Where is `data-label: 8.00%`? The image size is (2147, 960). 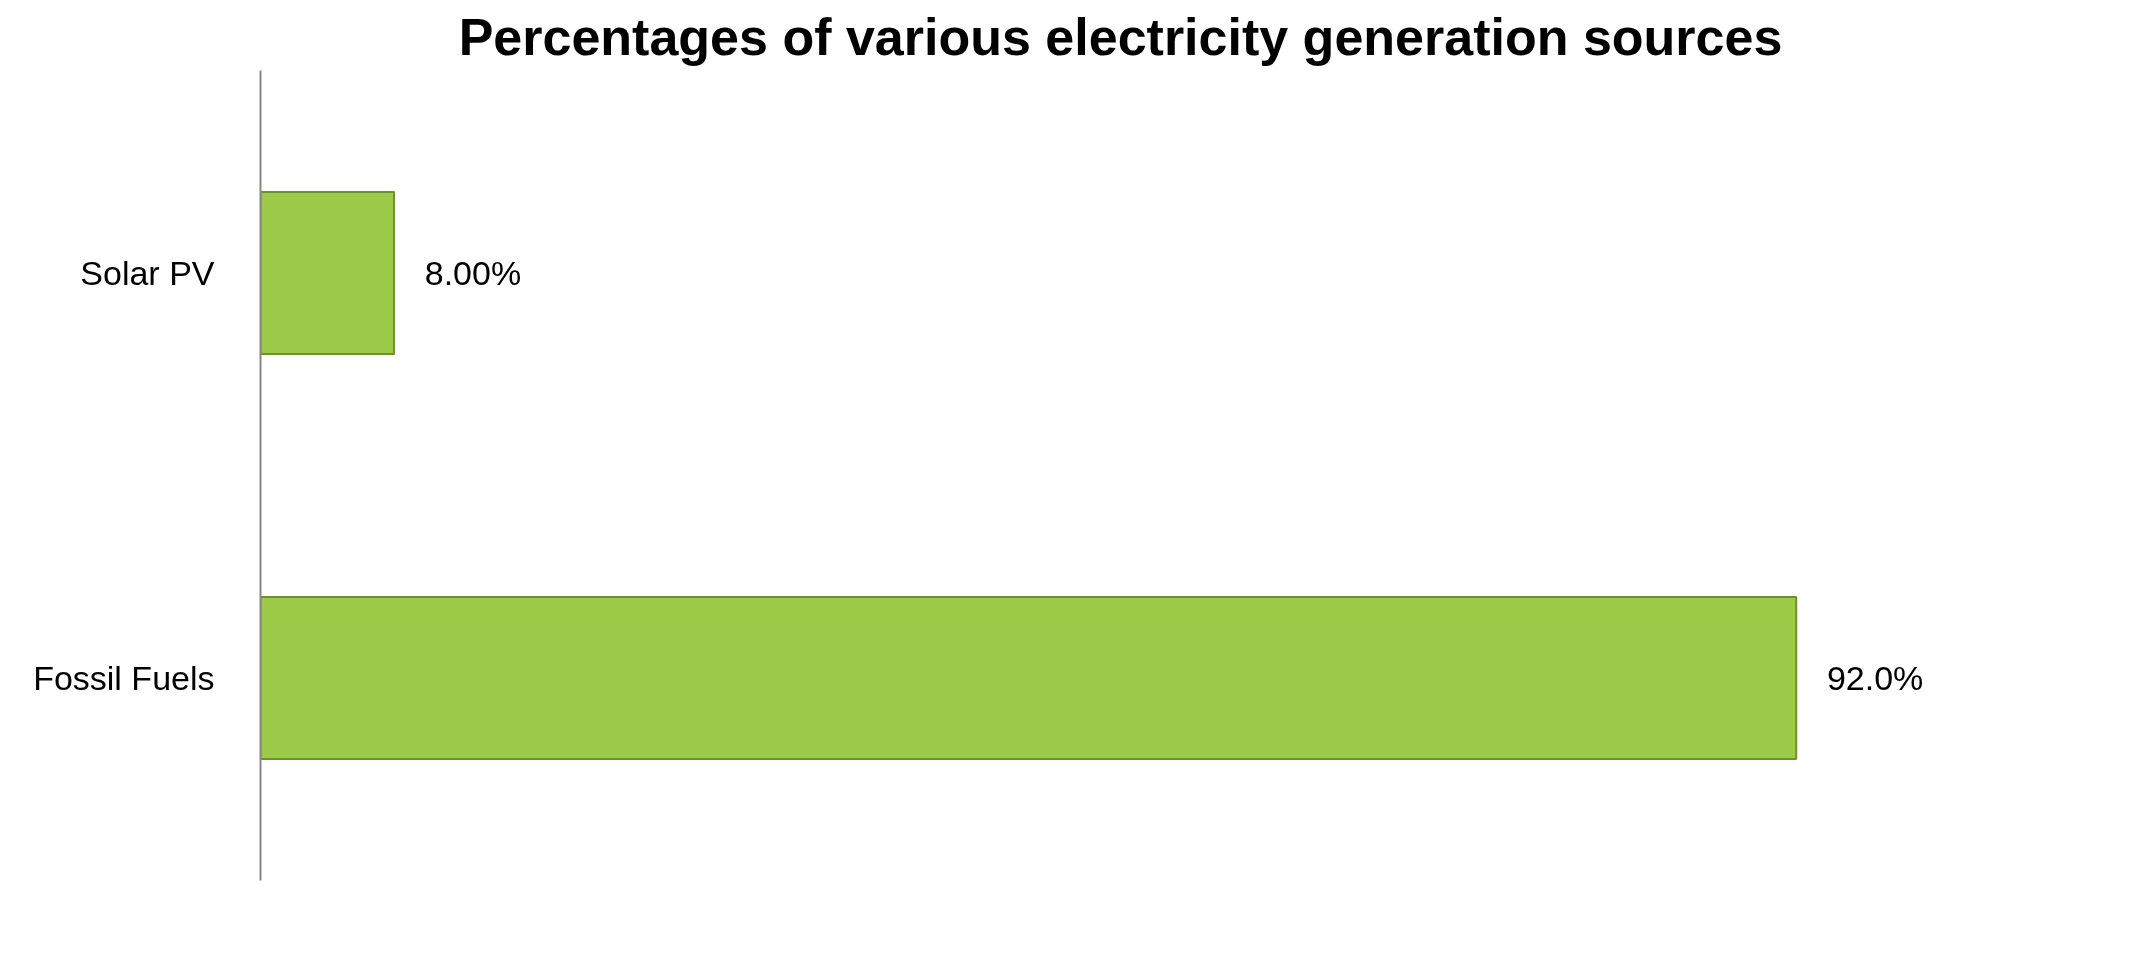
data-label: 8.00% is located at coordinates (473, 273).